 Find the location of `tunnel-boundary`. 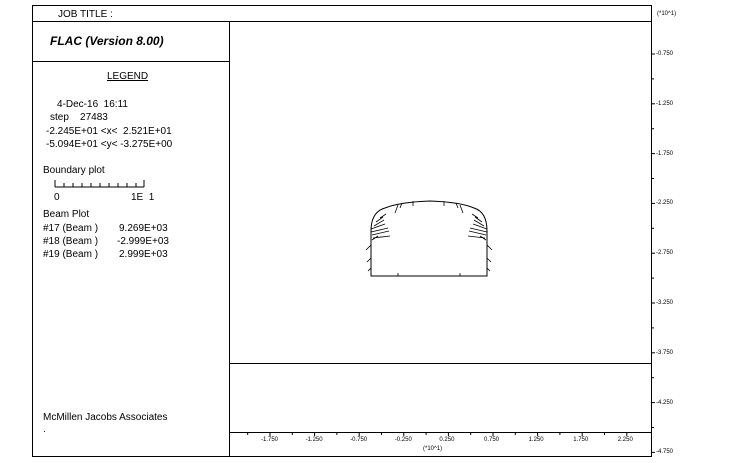

tunnel-boundary is located at coordinates (429, 238).